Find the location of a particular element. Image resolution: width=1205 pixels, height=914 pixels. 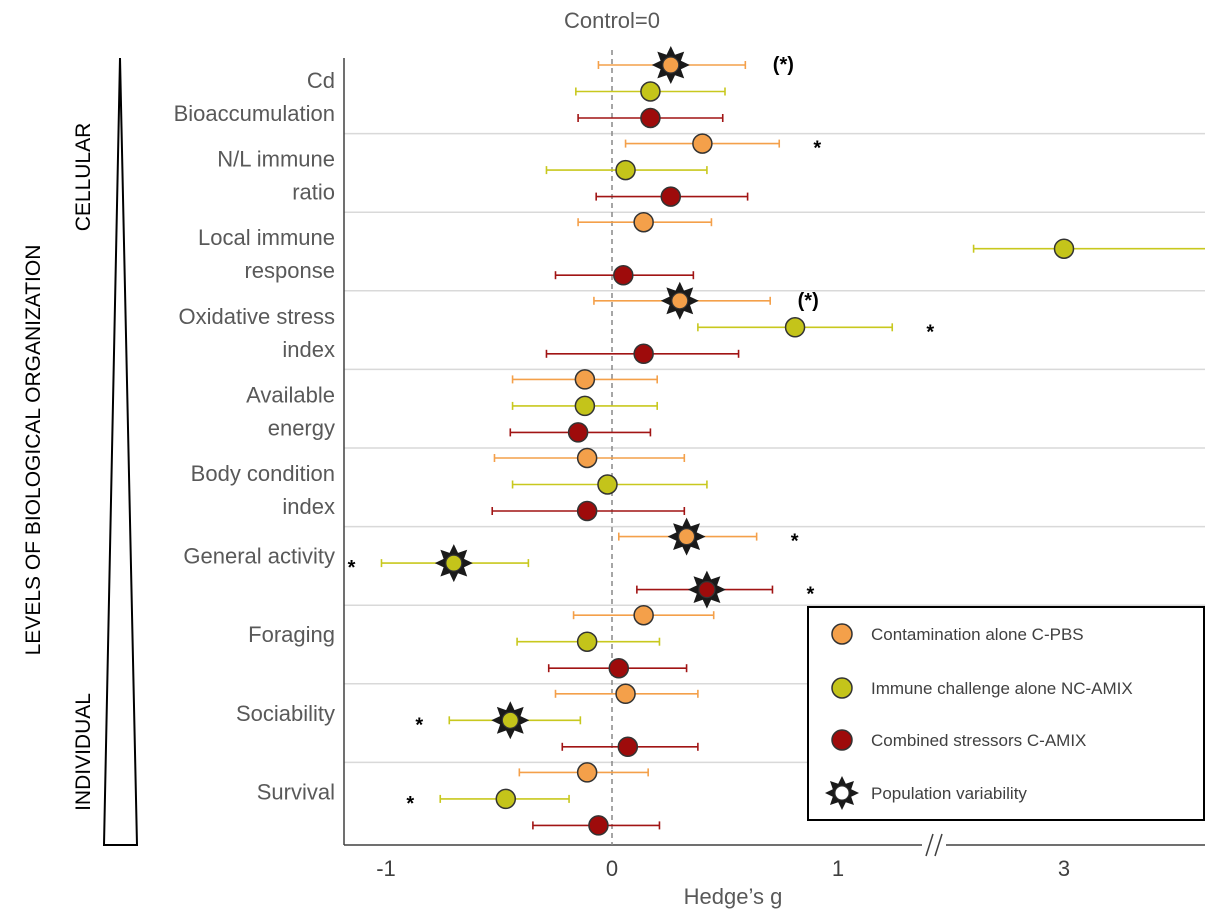

legend-box is located at coordinates (1006, 713).